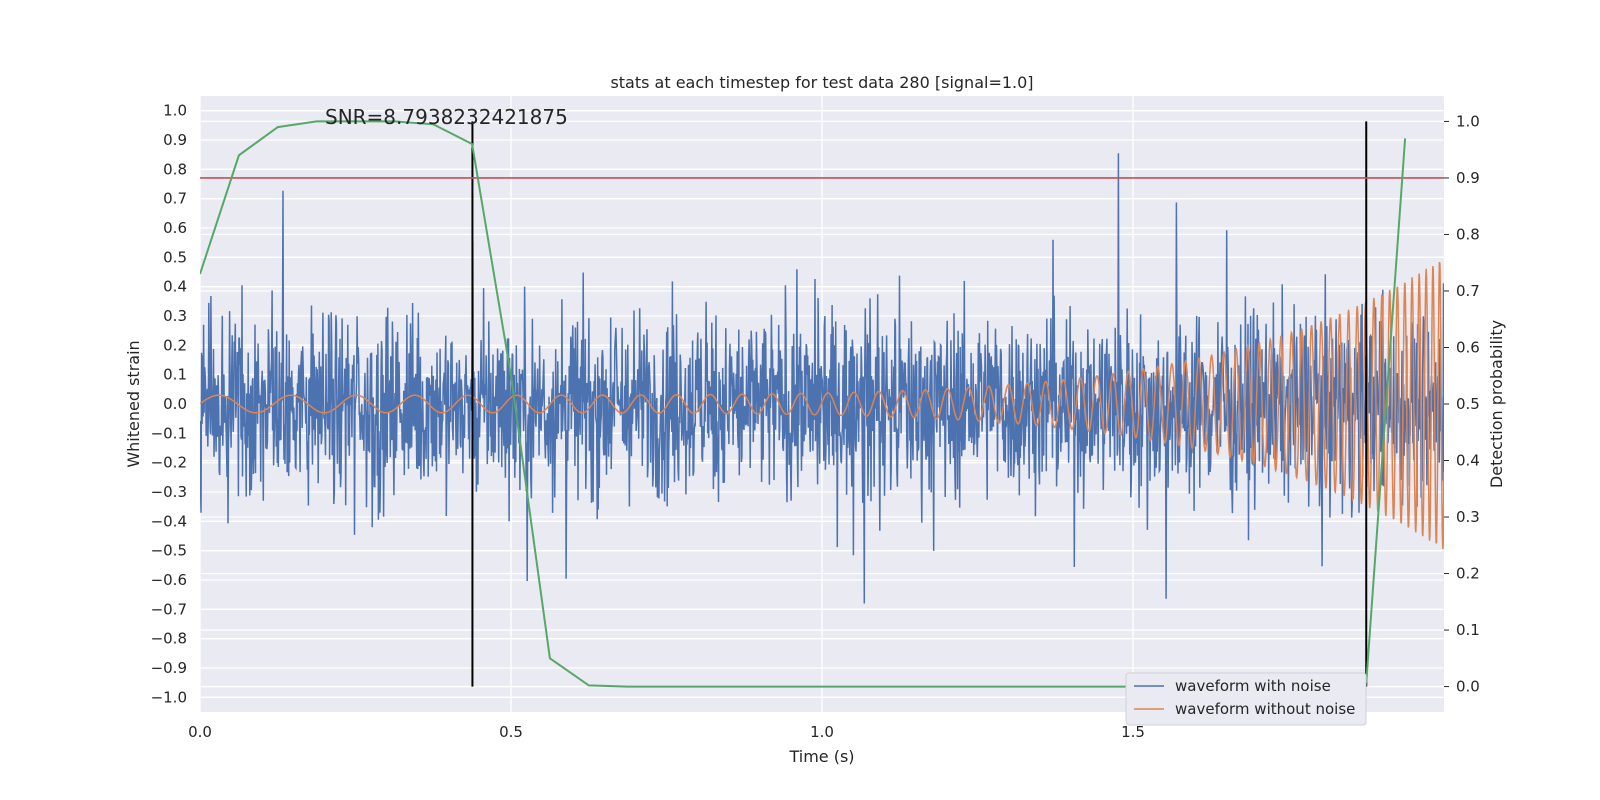 The image size is (1600, 800). I want to click on y2-tick-label: 0.5, so click(1468, 404).